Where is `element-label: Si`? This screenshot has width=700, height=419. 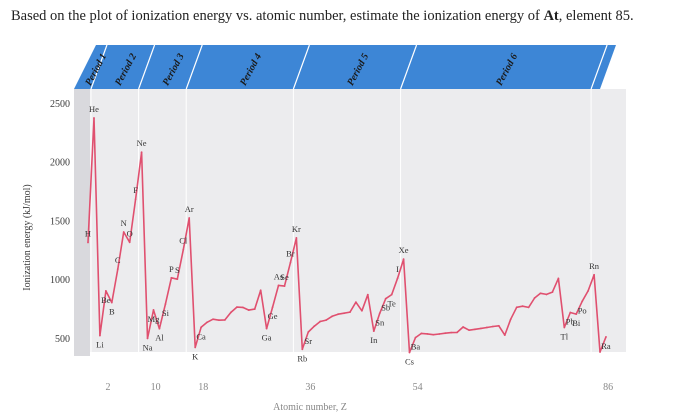
element-label: Si is located at coordinates (166, 313).